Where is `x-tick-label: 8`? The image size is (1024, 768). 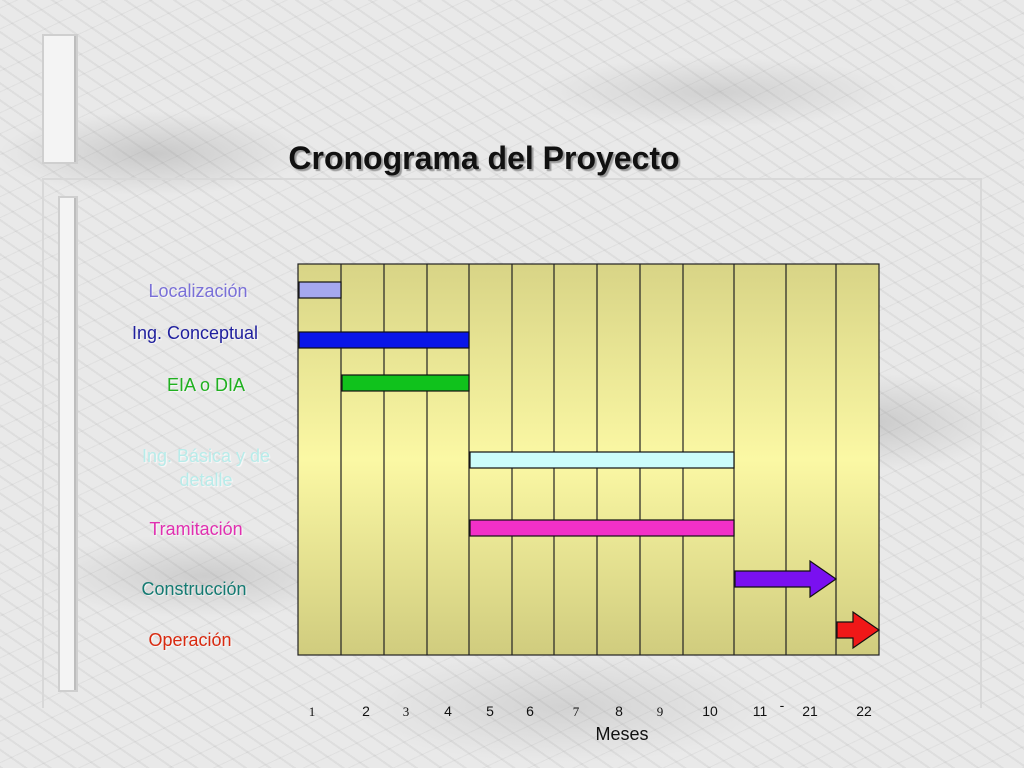
x-tick-label: 8 is located at coordinates (619, 711).